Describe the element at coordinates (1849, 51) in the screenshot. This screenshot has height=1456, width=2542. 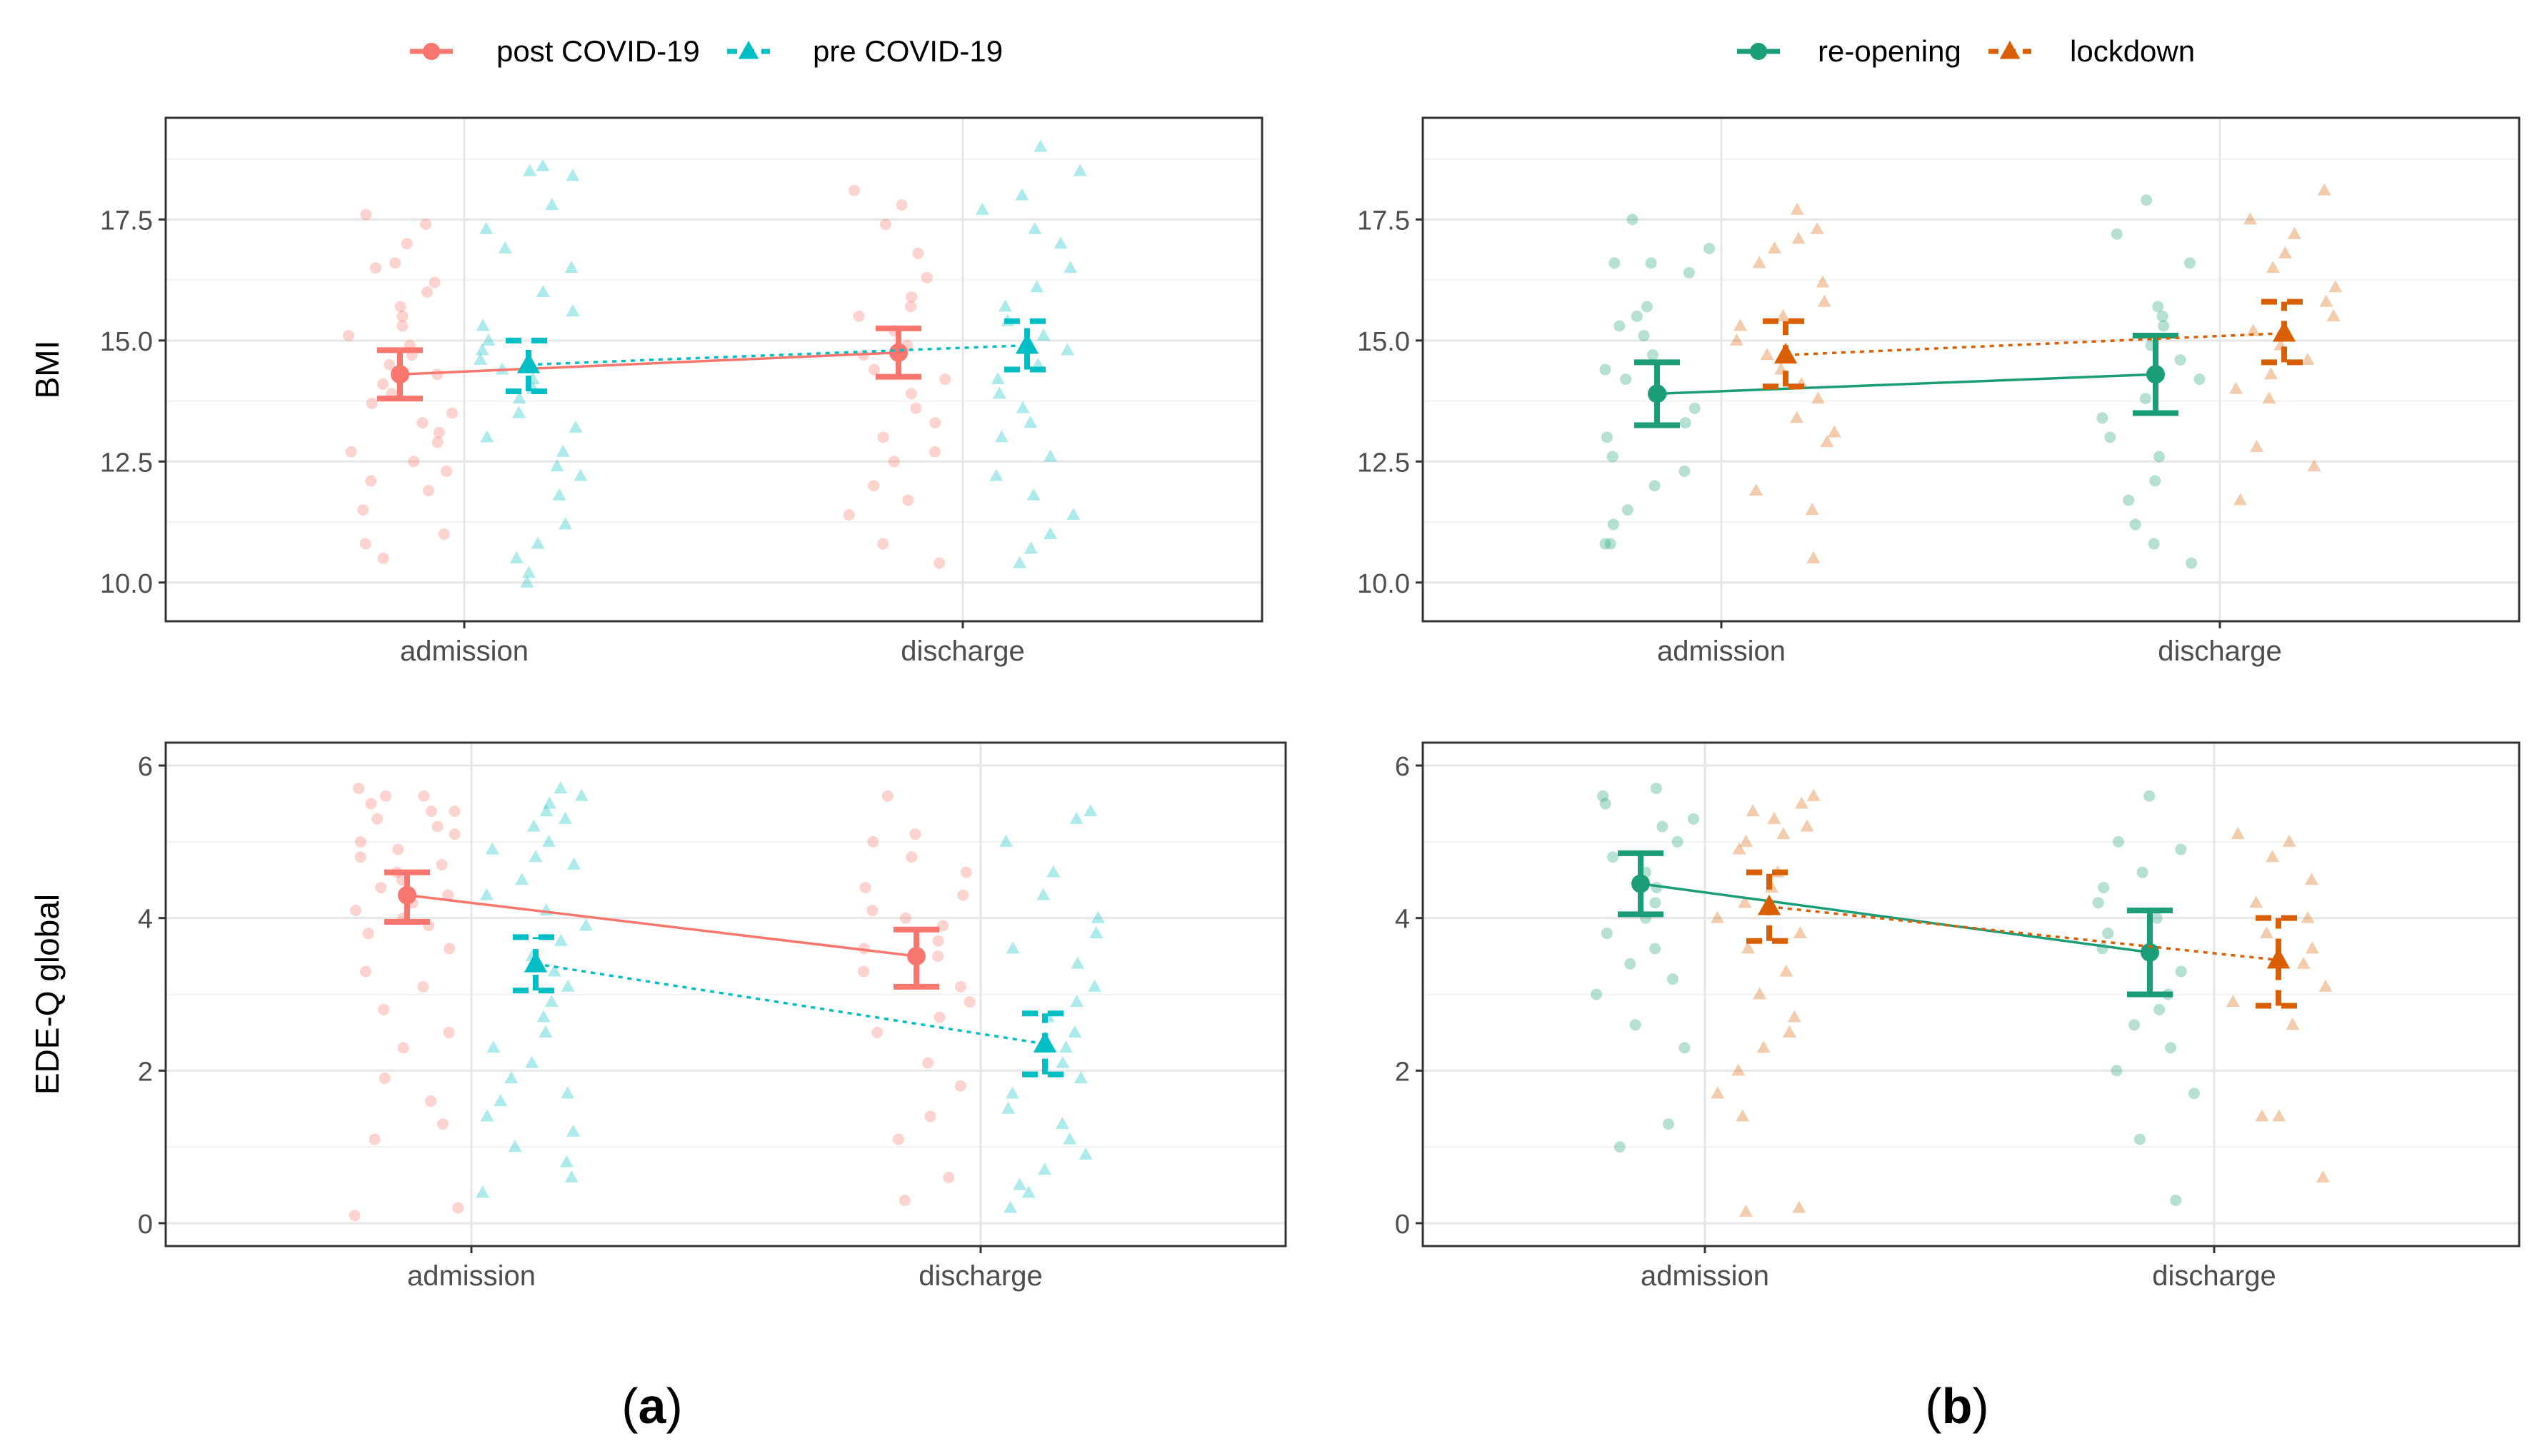
I see `legend-item: re-opening` at that location.